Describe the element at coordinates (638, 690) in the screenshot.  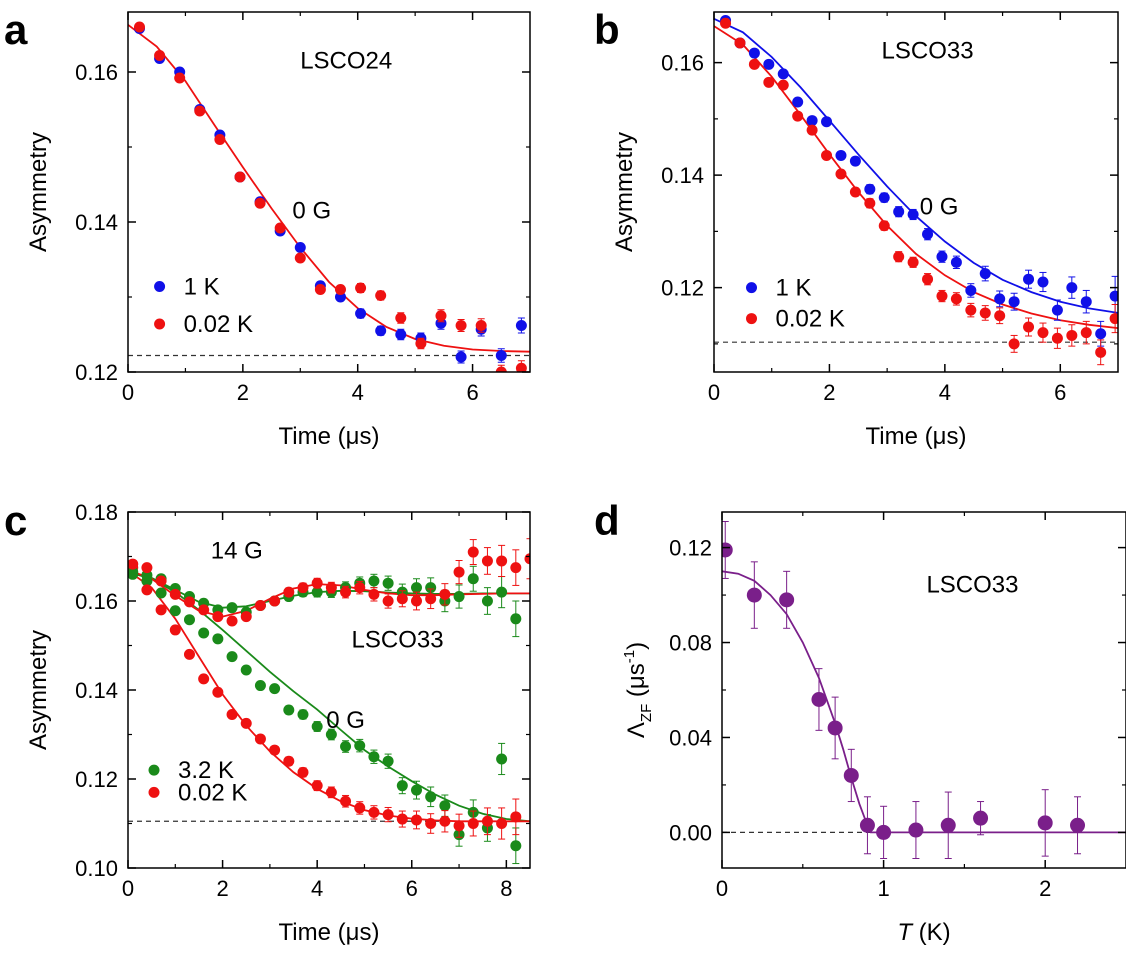
I see `y-axis-title: ΛZF (μs-1)` at that location.